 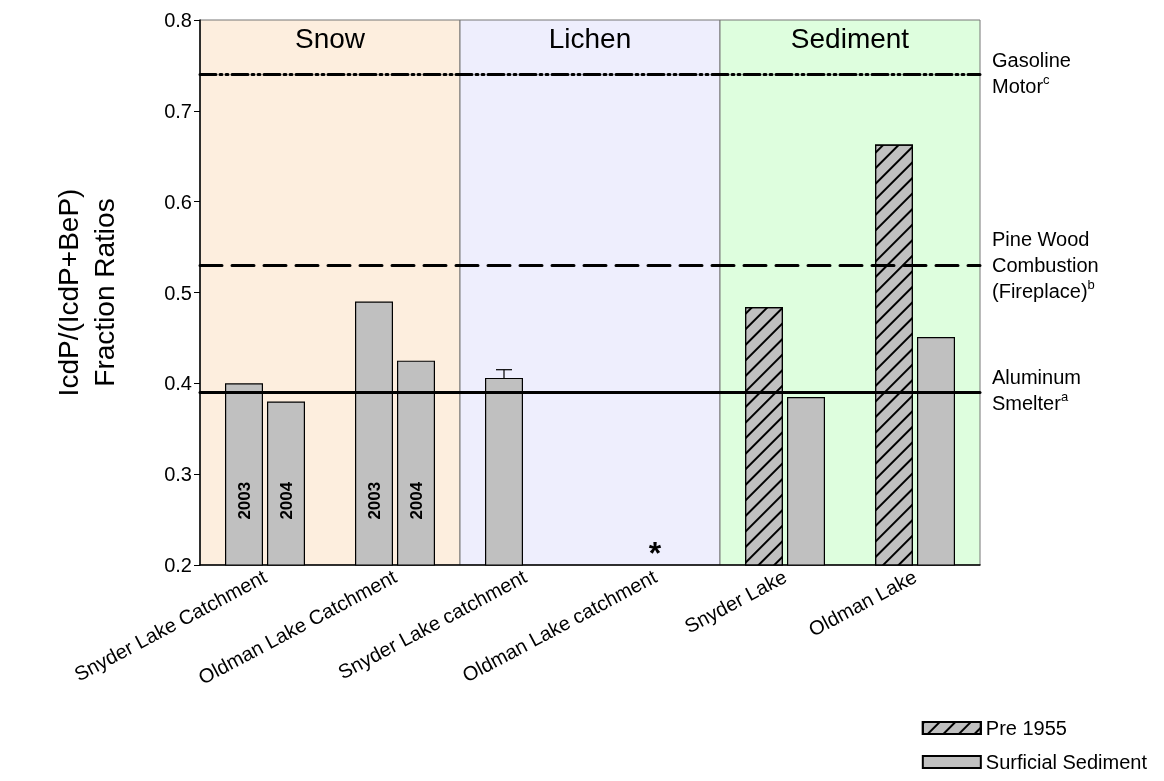 I want to click on legend-label: Surficial Sediment, so click(x=1066, y=762).